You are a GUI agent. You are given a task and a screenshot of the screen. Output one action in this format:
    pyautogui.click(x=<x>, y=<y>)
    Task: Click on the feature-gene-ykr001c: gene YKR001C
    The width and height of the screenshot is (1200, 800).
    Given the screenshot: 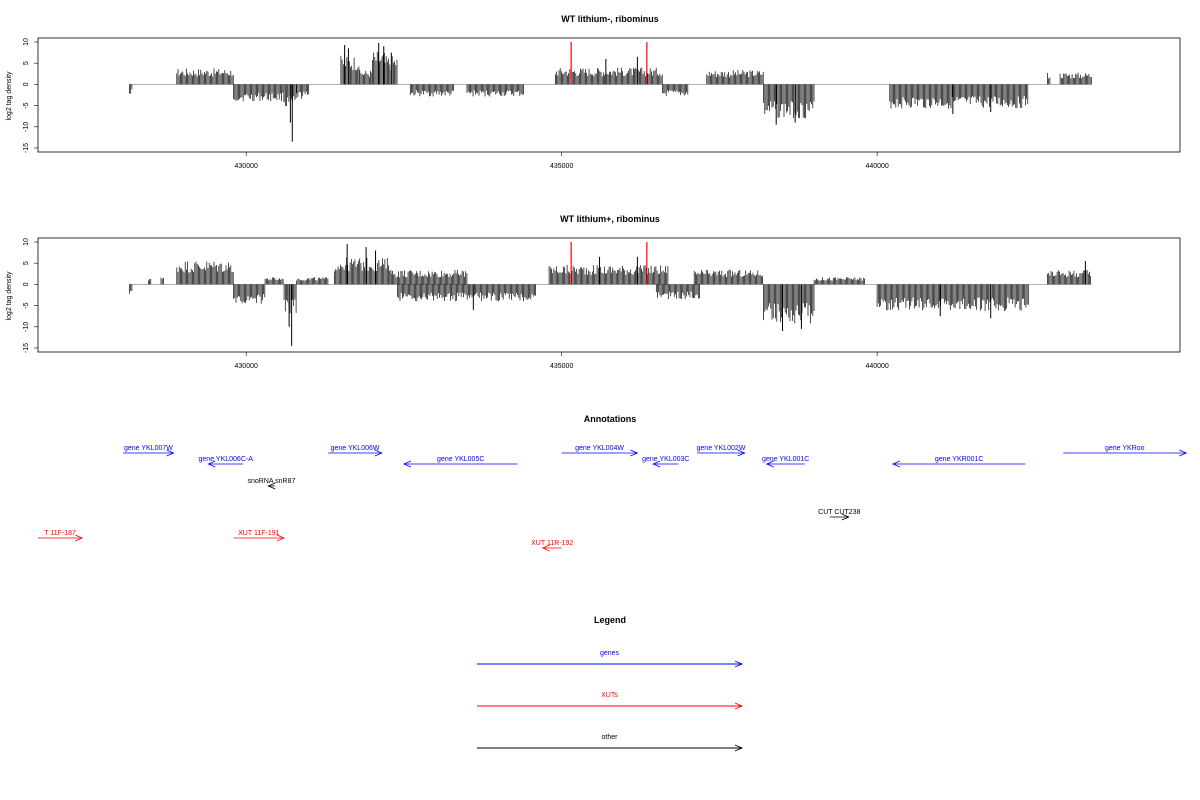 What is the action you would take?
    pyautogui.click(x=958, y=462)
    